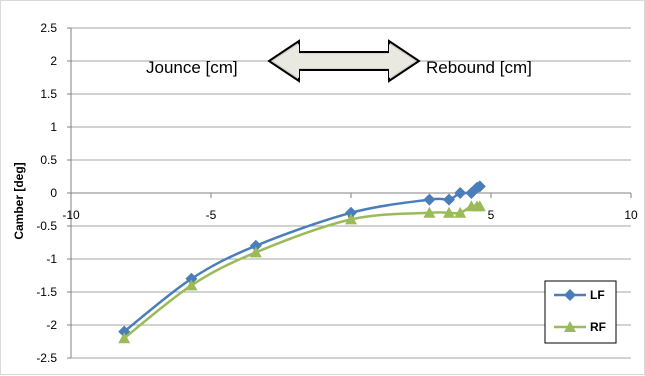  Describe the element at coordinates (192, 67) in the screenshot. I see `jounce-annotation: Jounce [cm]` at that location.